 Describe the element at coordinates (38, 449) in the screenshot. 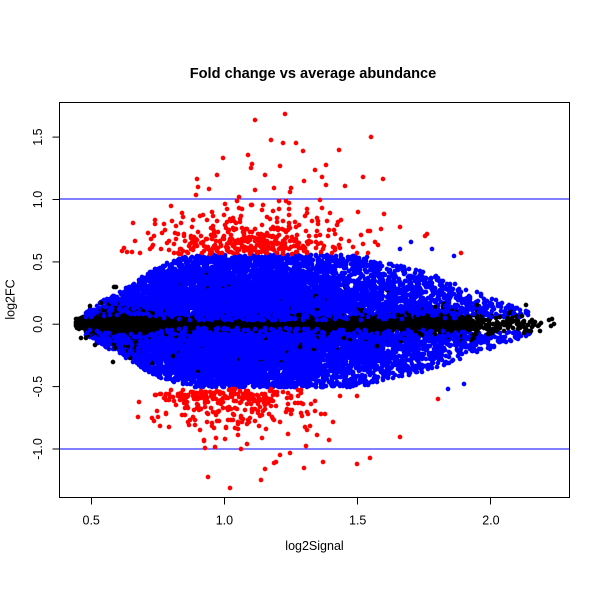

I see `svg-text: -1.0` at that location.